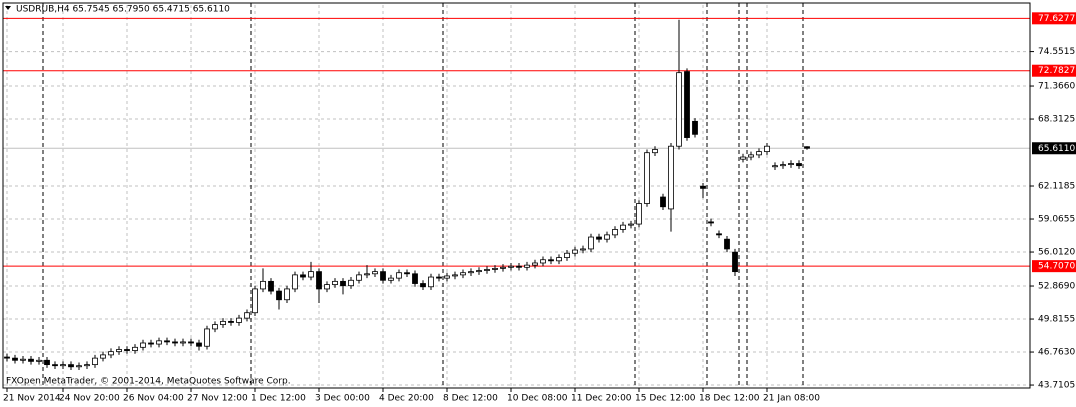 This screenshot has height=407, width=1076. I want to click on y-tick-label: 43.7105, so click(1056, 386).